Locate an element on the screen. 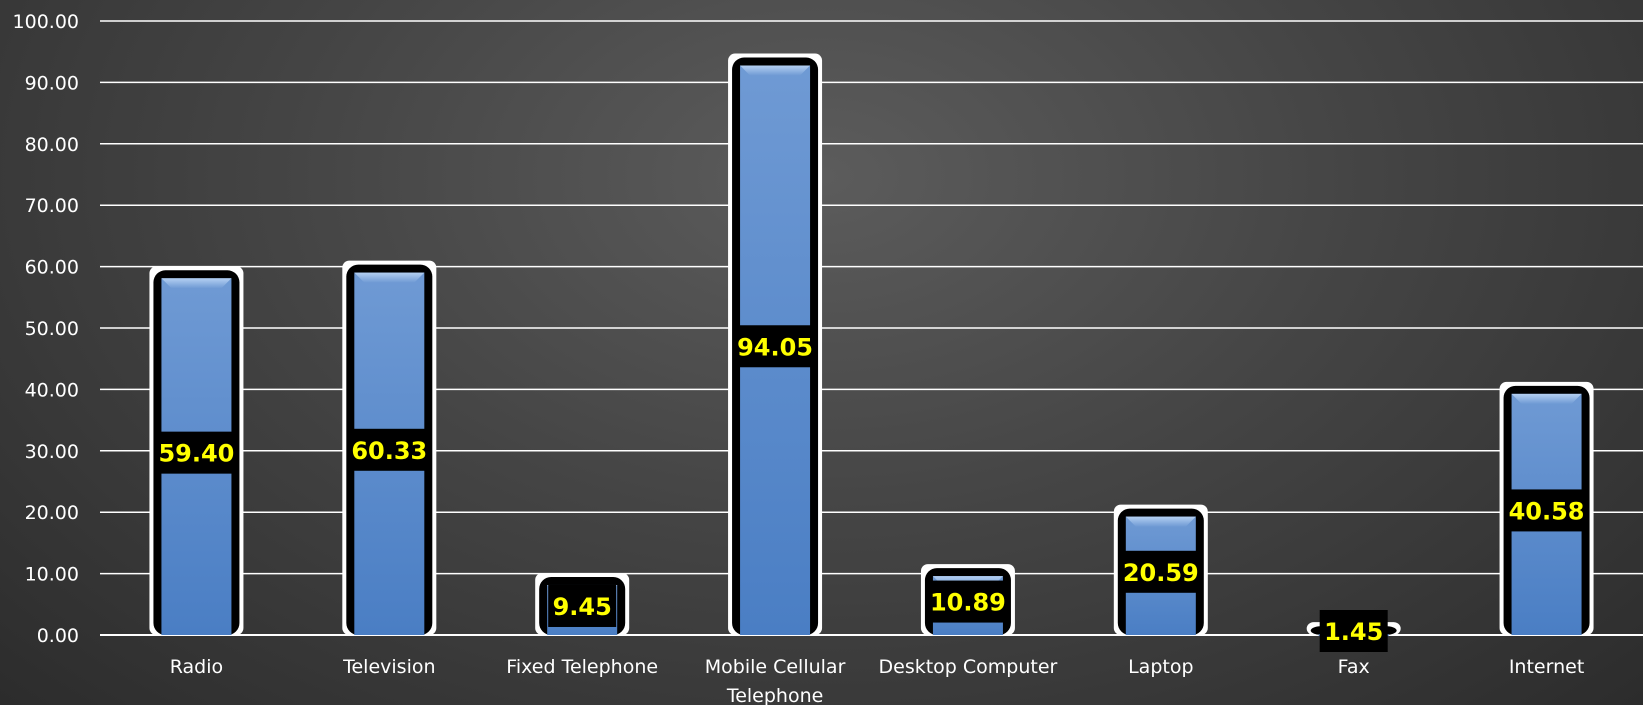  data-label: 10.89 is located at coordinates (967, 601).